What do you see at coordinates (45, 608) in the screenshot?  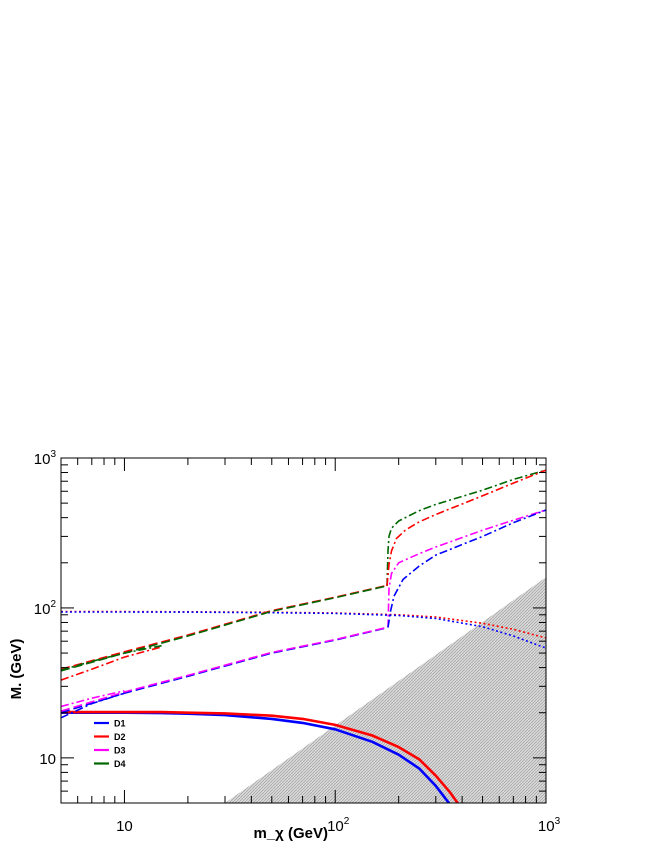 I see `y-tick-label: 10²` at bounding box center [45, 608].